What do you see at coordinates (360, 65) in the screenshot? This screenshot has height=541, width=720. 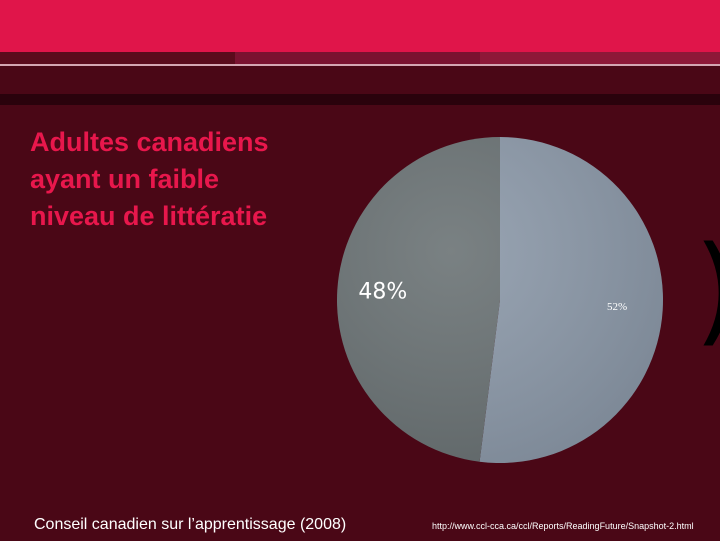 I see `header-divider-line` at bounding box center [360, 65].